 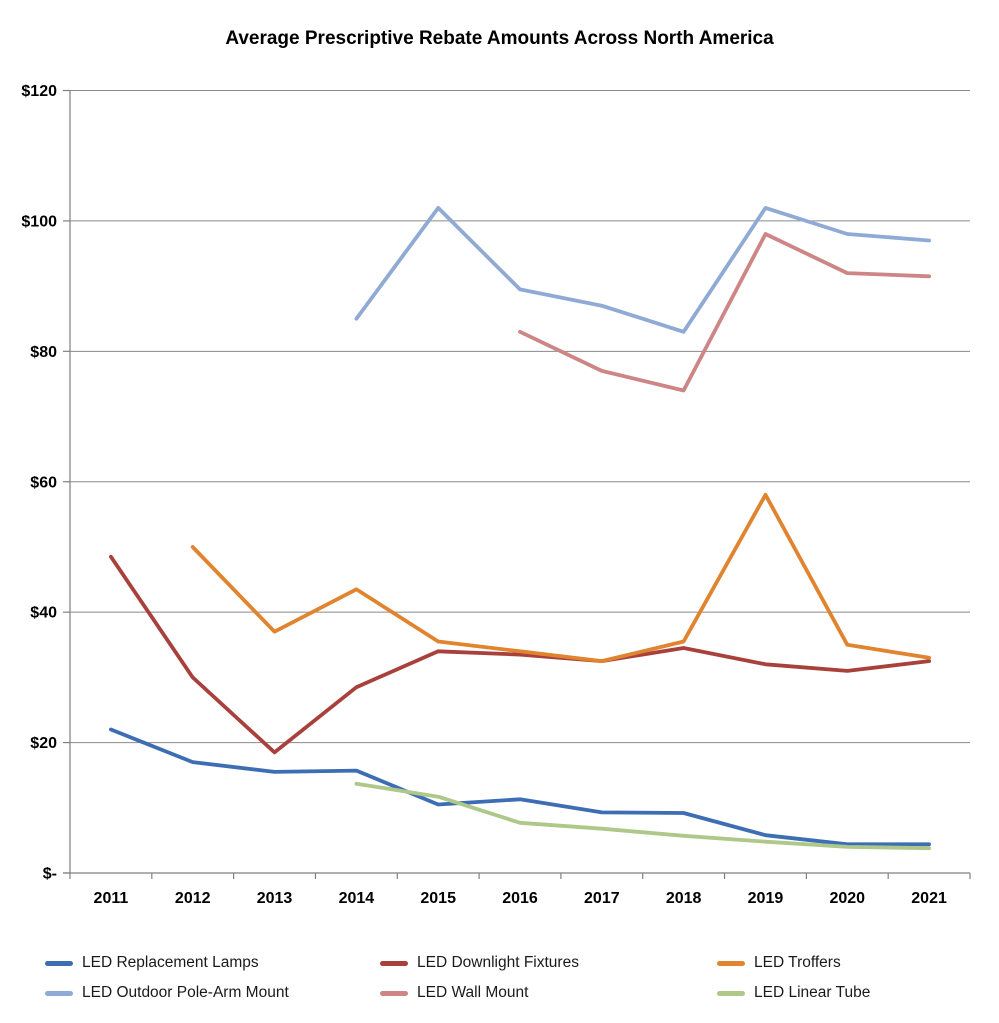 What do you see at coordinates (185, 992) in the screenshot?
I see `legend-label: LED Outdoor Pole-Arm Mount` at bounding box center [185, 992].